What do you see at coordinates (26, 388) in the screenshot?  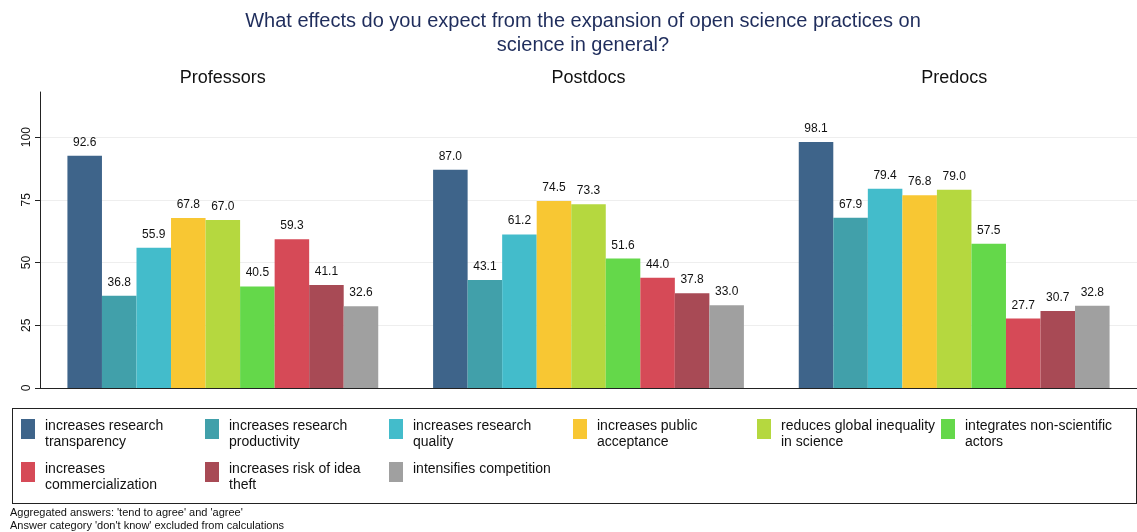 I see `y-tick-label: 0` at bounding box center [26, 388].